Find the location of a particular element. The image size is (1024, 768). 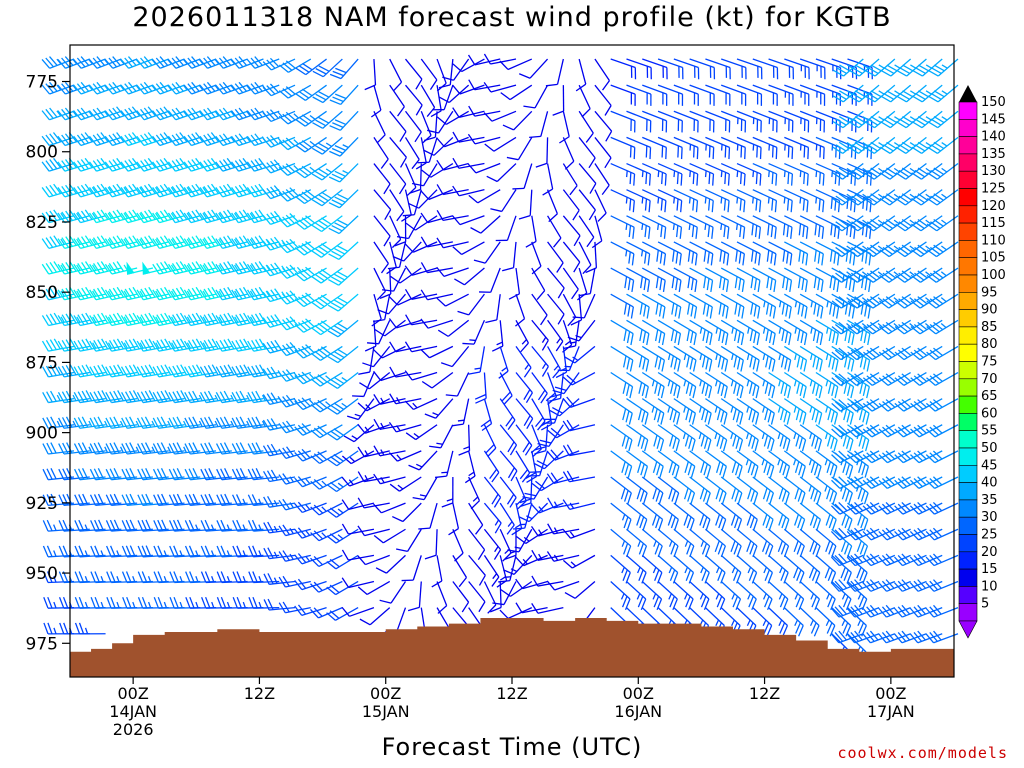

colorbar-label: 70 is located at coordinates (989, 379).